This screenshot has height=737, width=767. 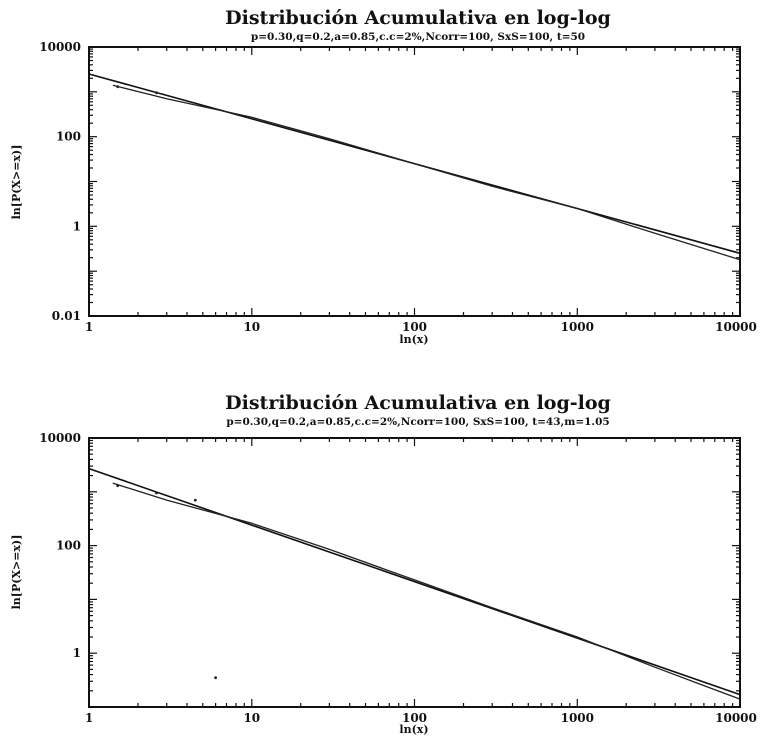 What do you see at coordinates (77, 226) in the screenshot?
I see `chart-1-y-tick-label: 1` at bounding box center [77, 226].